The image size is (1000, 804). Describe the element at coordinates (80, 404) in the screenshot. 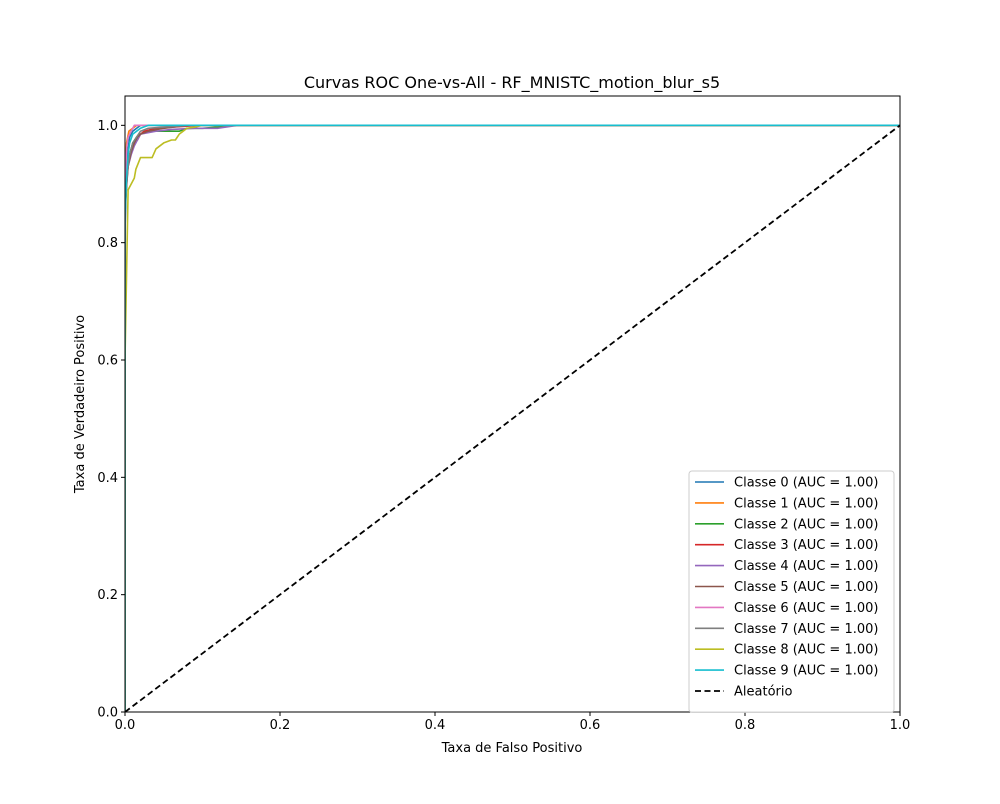

I see `y-axis-label: Taxa de Verdadeiro Positivo` at that location.